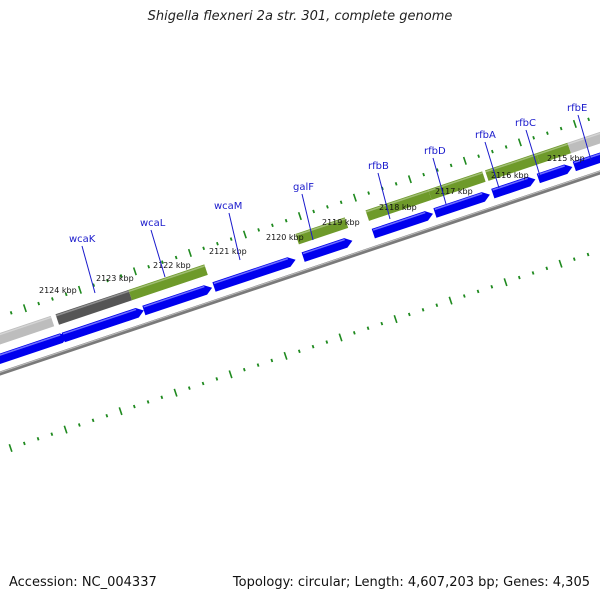 This screenshot has height=600, width=600. What do you see at coordinates (82, 239) in the screenshot?
I see `gene-label: wcaK` at bounding box center [82, 239].